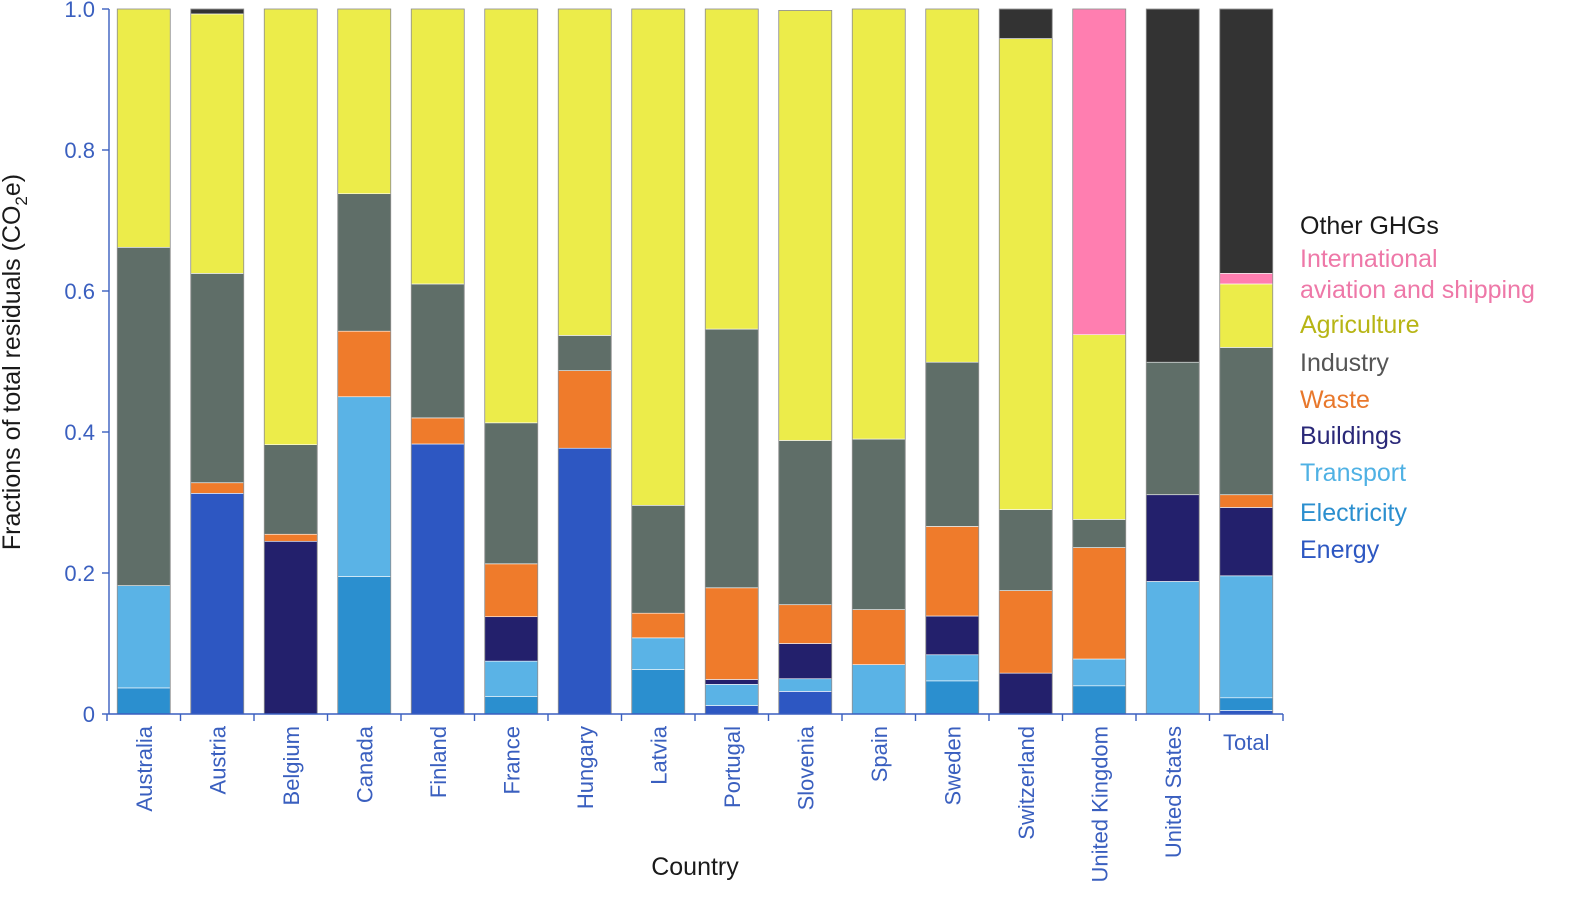 The height and width of the screenshot is (905, 1582). Describe the element at coordinates (1025, 632) in the screenshot. I see `bar-segment-switzerland-waste` at that location.